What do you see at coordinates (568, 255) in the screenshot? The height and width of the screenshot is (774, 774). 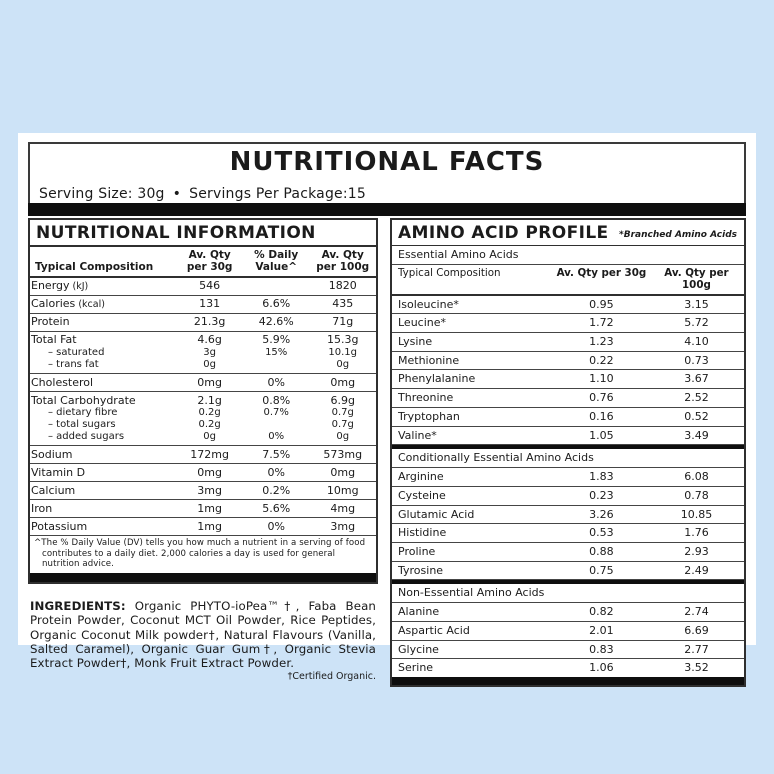 I see `amino-section-label: Essential Amino Acids` at bounding box center [568, 255].